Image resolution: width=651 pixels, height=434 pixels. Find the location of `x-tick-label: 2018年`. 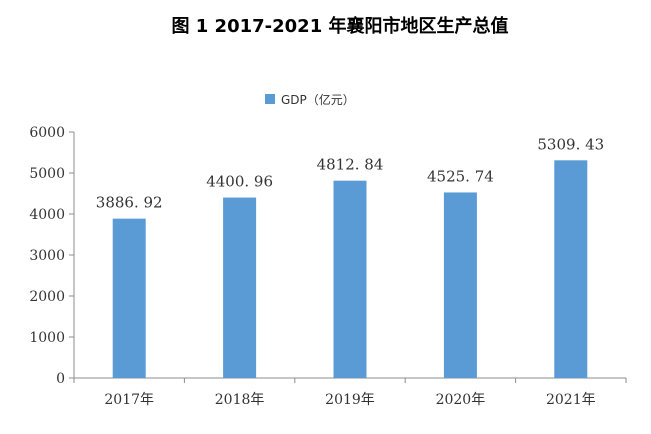

x-tick-label: 2018年 is located at coordinates (240, 400).